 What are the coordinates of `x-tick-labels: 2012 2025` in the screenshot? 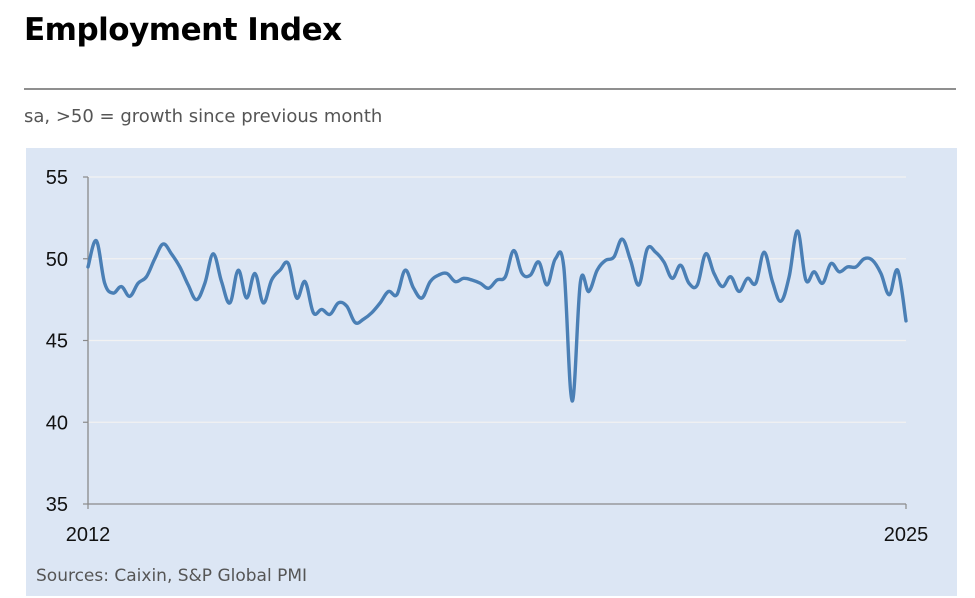 It's located at (497, 535).